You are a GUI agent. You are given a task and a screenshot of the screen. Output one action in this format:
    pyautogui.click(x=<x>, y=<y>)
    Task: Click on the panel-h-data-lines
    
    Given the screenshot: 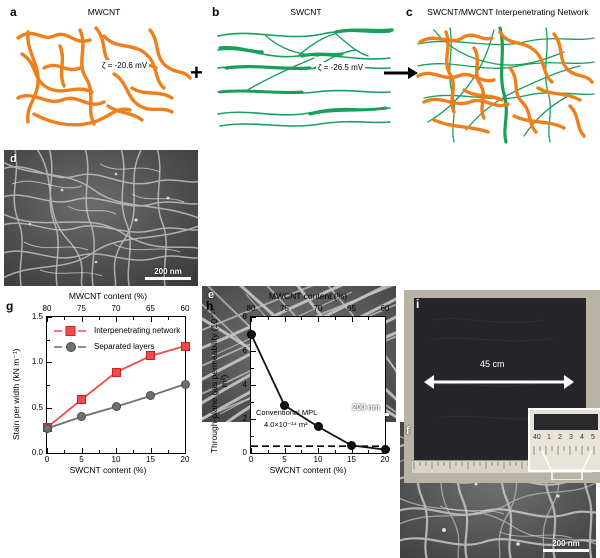 What is the action you would take?
    pyautogui.click(x=318, y=392)
    